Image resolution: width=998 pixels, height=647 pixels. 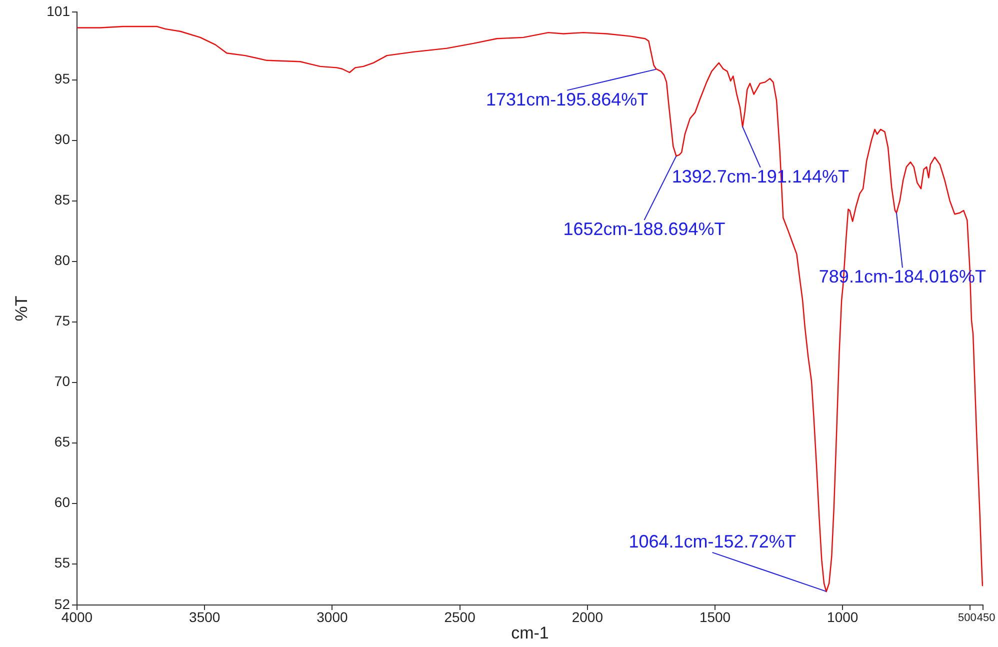 What do you see at coordinates (62, 78) in the screenshot?
I see `y-tick-label: 95` at bounding box center [62, 78].